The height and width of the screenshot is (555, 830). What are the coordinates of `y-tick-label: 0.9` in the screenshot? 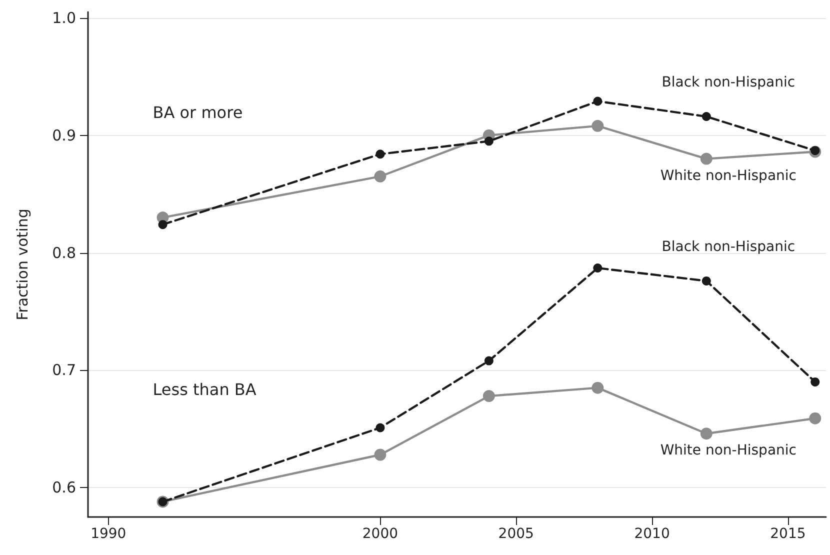 It's located at (64, 135).